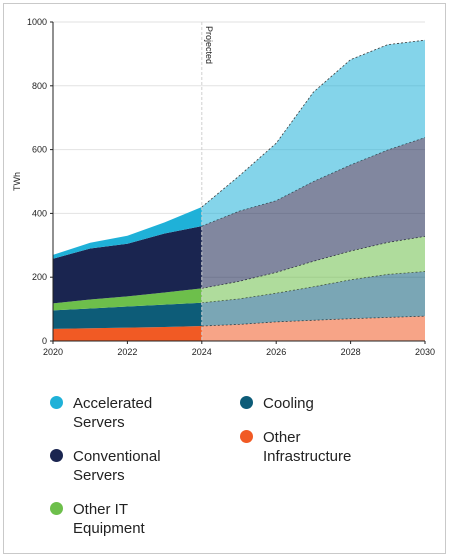  I want to click on legend-label: Other Infrastructure, so click(307, 447).